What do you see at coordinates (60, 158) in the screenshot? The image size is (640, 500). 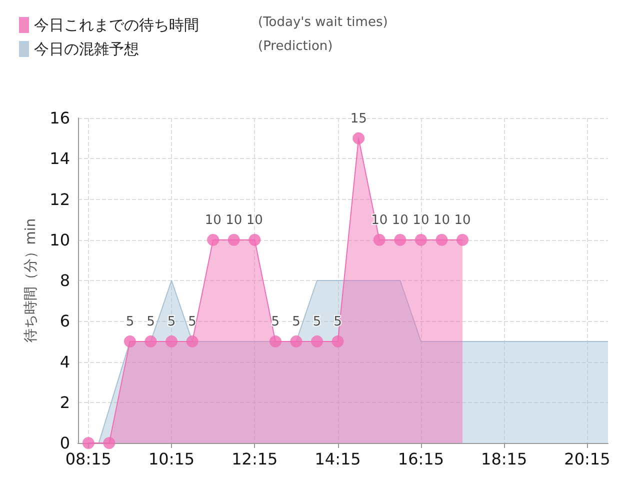 I see `y-tick-label: 14` at bounding box center [60, 158].